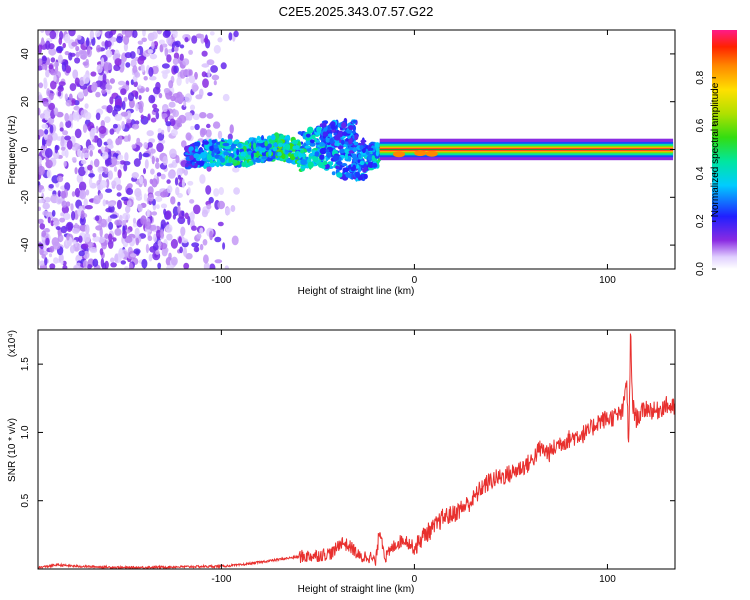  Describe the element at coordinates (12, 450) in the screenshot. I see `snr-y-axis-label: SNR (10 * v/v)` at that location.